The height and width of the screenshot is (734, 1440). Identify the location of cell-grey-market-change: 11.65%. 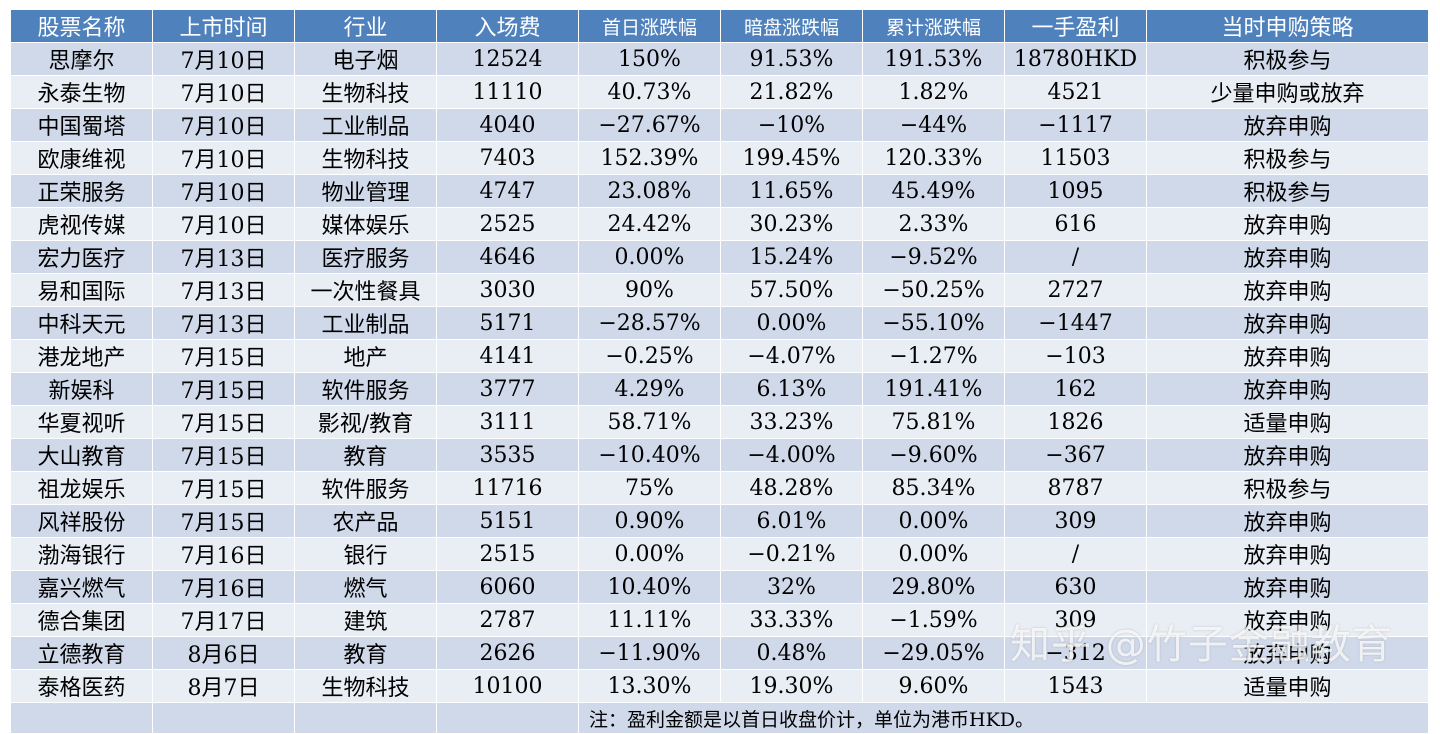
(791, 191).